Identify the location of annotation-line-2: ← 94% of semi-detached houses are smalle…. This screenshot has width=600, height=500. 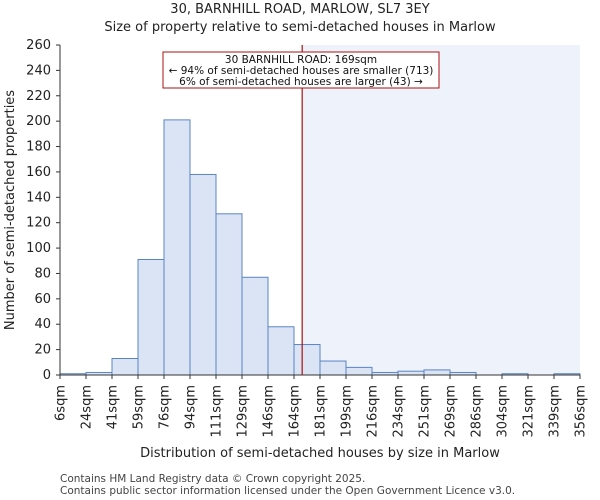
(301, 71).